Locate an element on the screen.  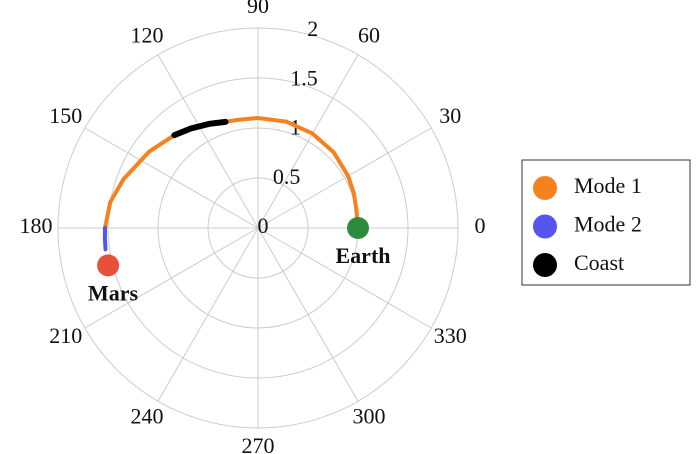
theta-tick-label: 240 is located at coordinates (147, 416).